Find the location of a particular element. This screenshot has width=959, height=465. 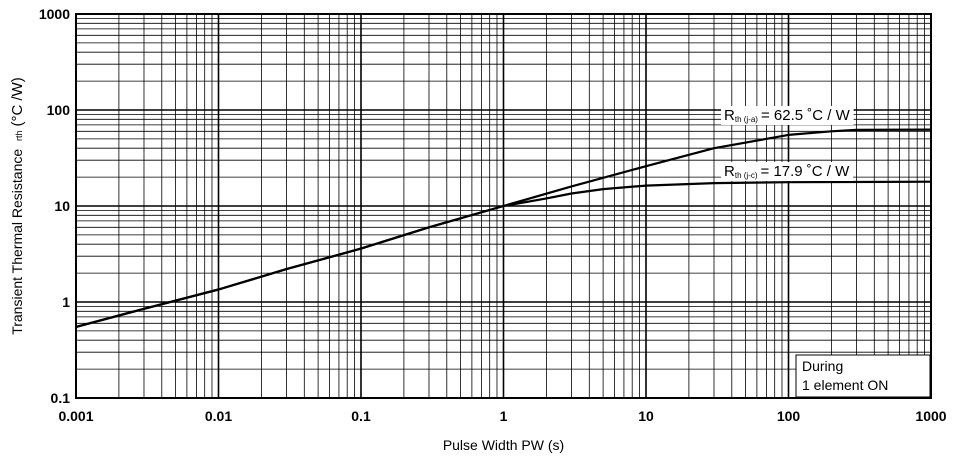

x-tick-label: 10 is located at coordinates (646, 416).